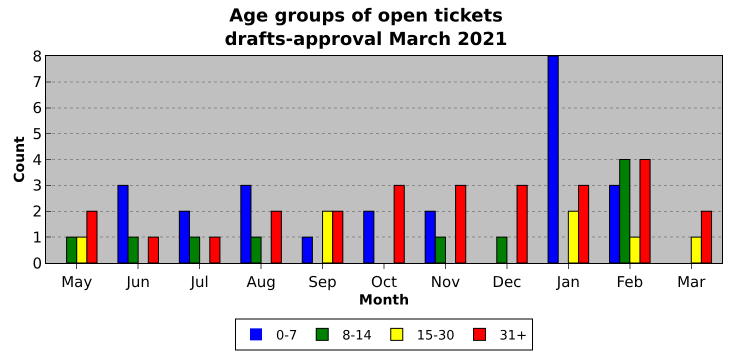 Image resolution: width=732 pixels, height=361 pixels. What do you see at coordinates (37, 82) in the screenshot?
I see `y-tick-label: 7` at bounding box center [37, 82].